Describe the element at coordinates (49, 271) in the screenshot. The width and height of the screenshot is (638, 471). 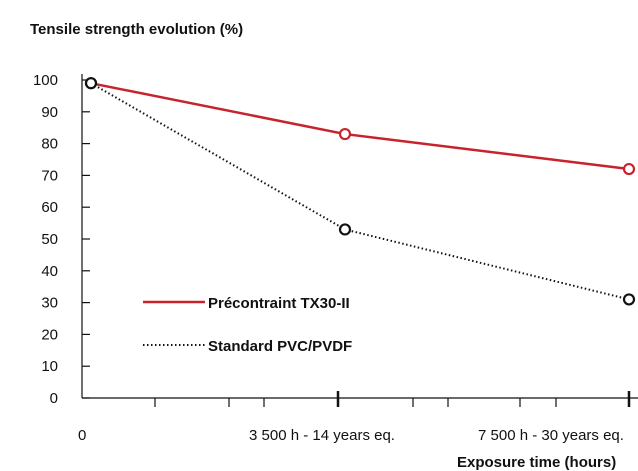
I see `y-tick-label: 40` at that location.